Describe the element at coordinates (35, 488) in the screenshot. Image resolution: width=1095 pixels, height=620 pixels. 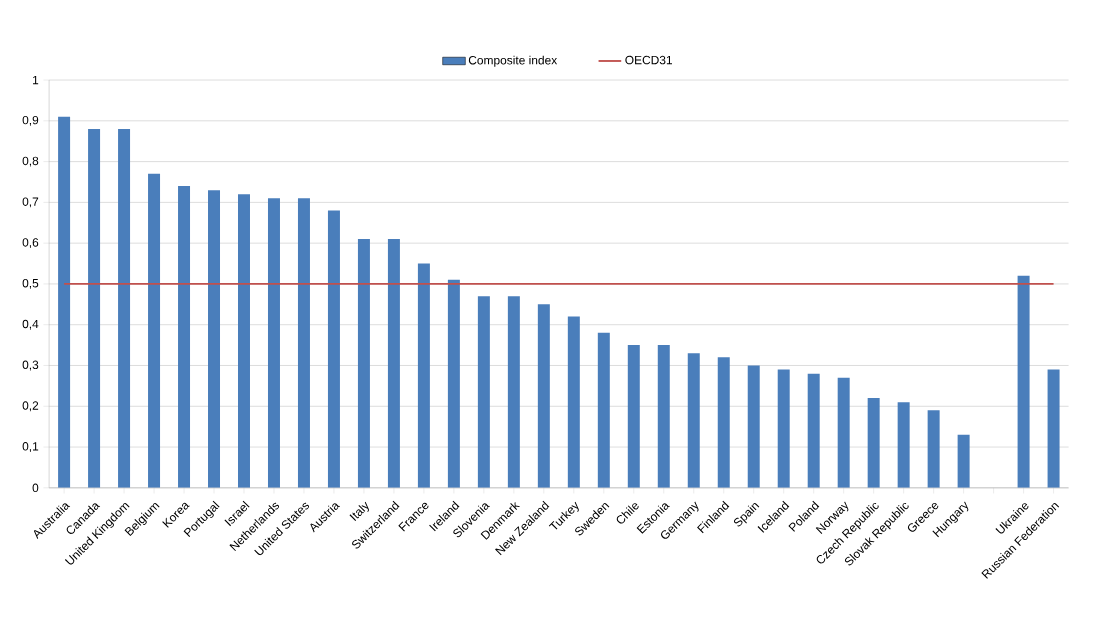
I see `y-tick-label: 0` at that location.